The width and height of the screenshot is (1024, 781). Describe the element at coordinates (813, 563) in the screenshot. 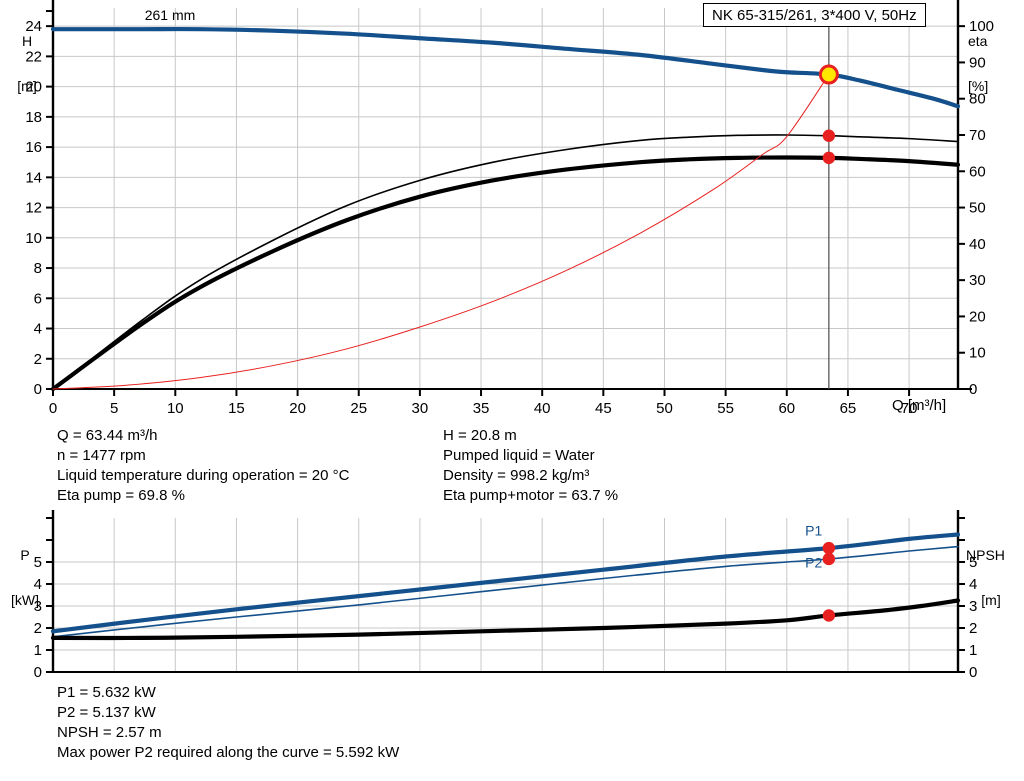

I see `p2-label: P2` at that location.